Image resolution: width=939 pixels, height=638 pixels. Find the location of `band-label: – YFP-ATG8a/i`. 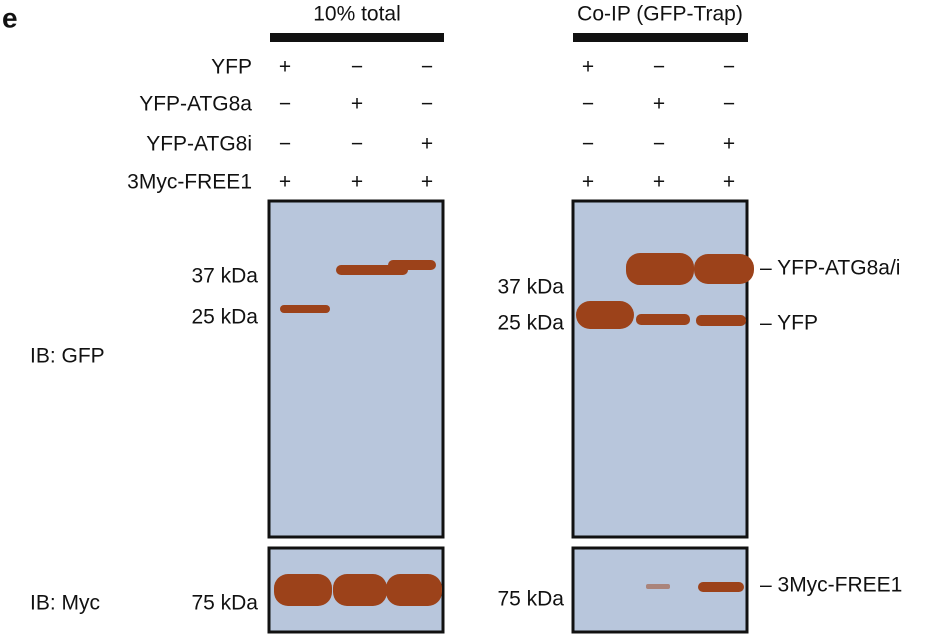

band-label: – YFP-ATG8a/i is located at coordinates (830, 268).